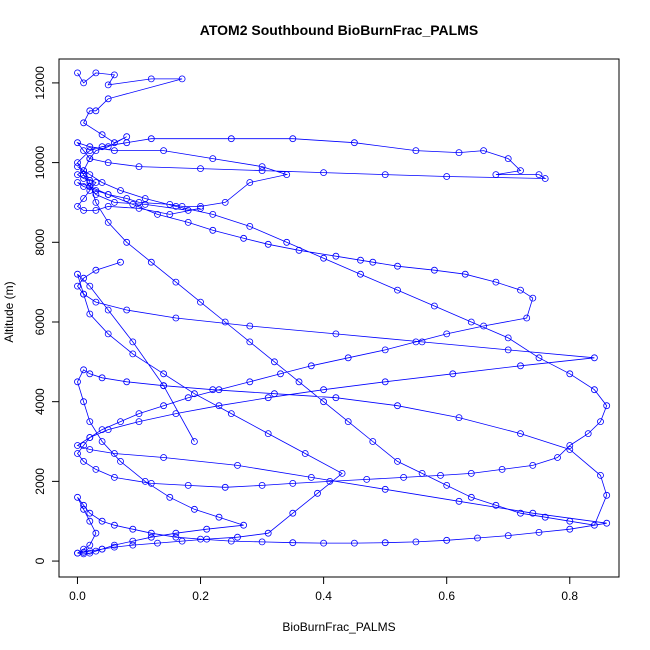 The height and width of the screenshot is (650, 650). Describe the element at coordinates (40, 321) in the screenshot. I see `y-tick-label: 6000` at that location.